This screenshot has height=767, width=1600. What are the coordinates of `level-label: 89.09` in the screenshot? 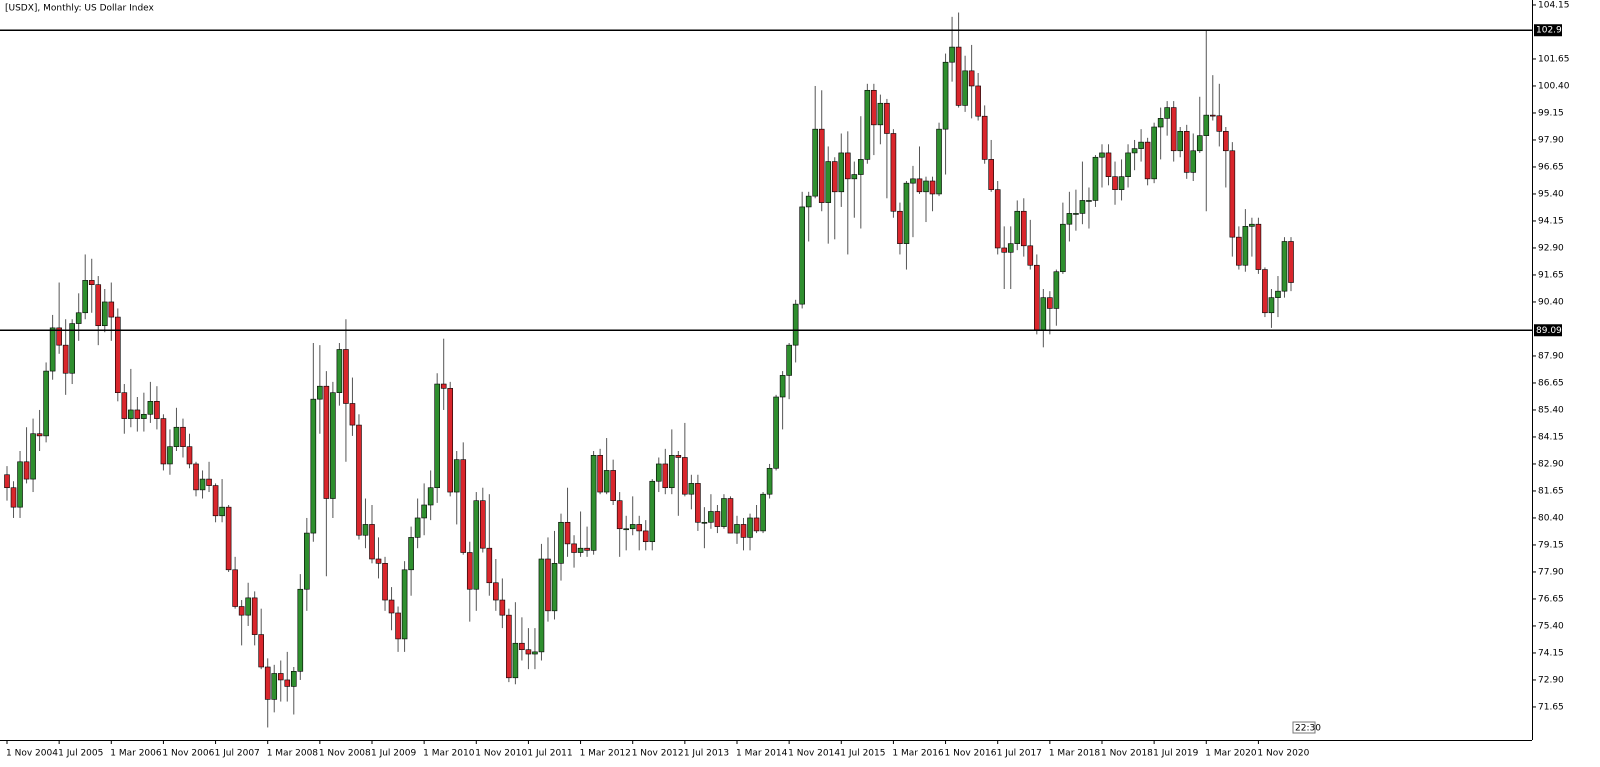 It's located at (1549, 331).